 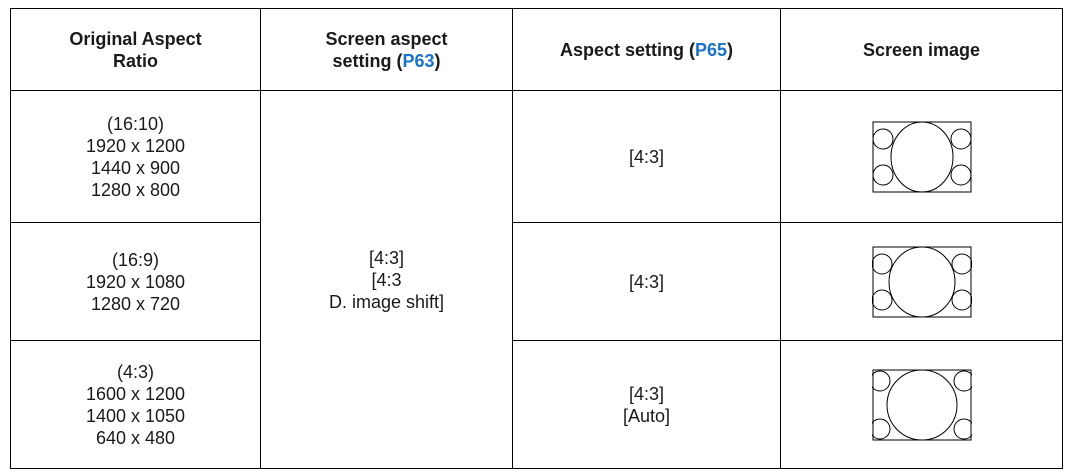 I want to click on setting-line: [4:3, so click(x=386, y=279).